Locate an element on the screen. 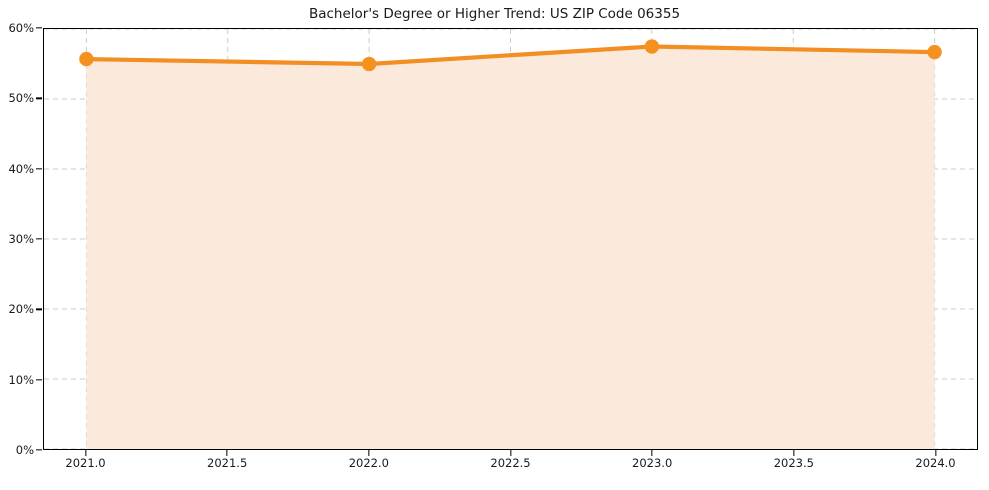 This screenshot has width=989, height=490. y-axis-tick-labels: 0% 10% 20% 30% 40% 50% 60% is located at coordinates (17, 239).